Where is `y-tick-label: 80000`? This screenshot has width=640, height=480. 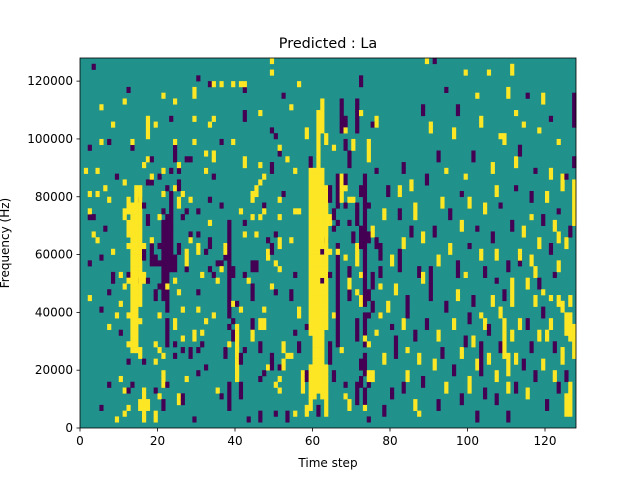
y-tick-label: 80000 is located at coordinates (54, 197).